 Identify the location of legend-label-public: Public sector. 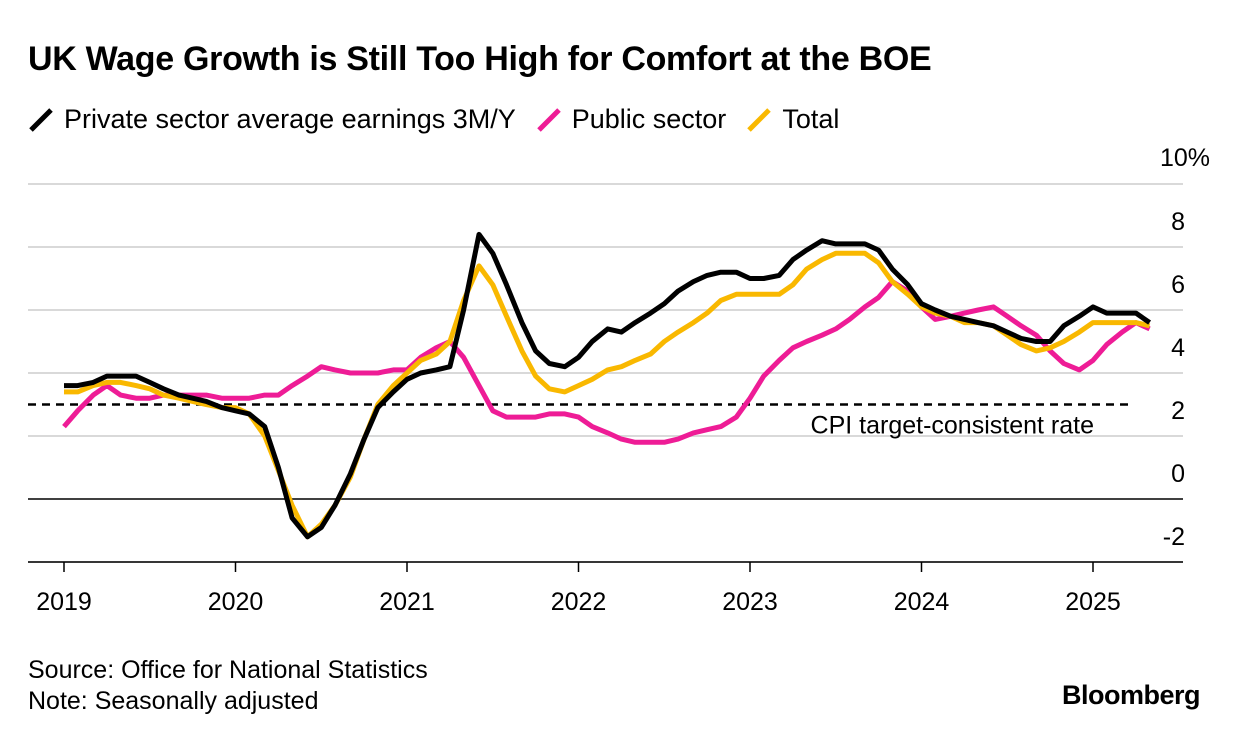
(649, 119).